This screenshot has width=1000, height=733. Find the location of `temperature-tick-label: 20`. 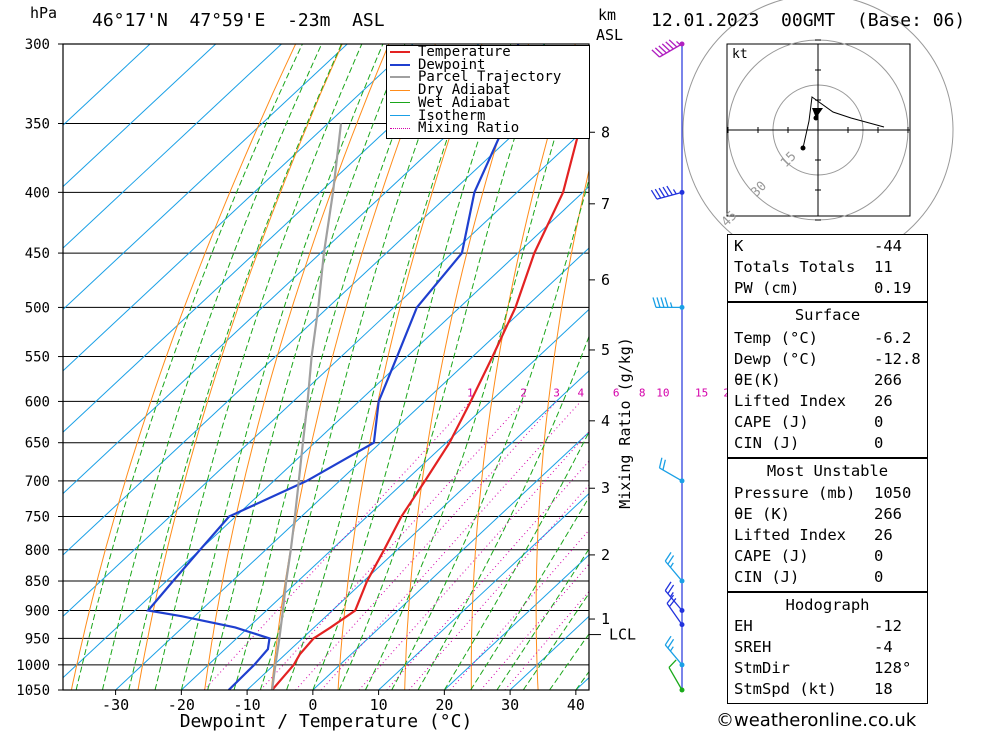

temperature-tick-label: 20 is located at coordinates (444, 705).